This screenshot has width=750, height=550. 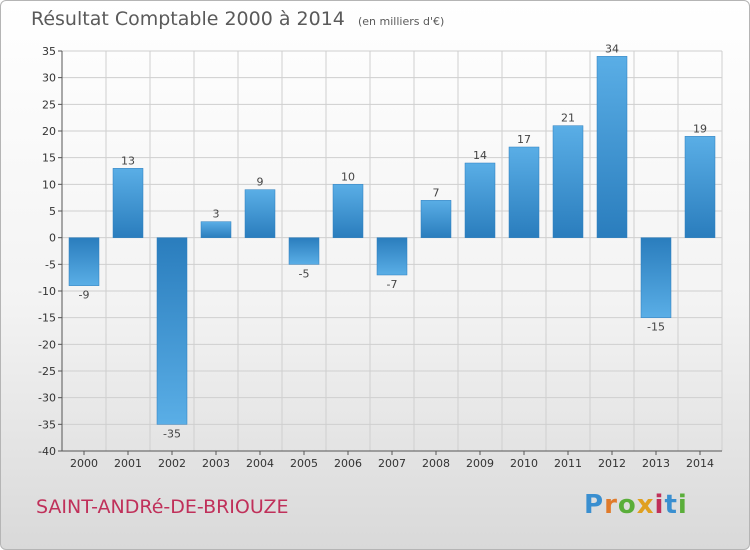 I want to click on chart-title: Résultat Comptable 2000 à 2014, so click(x=188, y=19).